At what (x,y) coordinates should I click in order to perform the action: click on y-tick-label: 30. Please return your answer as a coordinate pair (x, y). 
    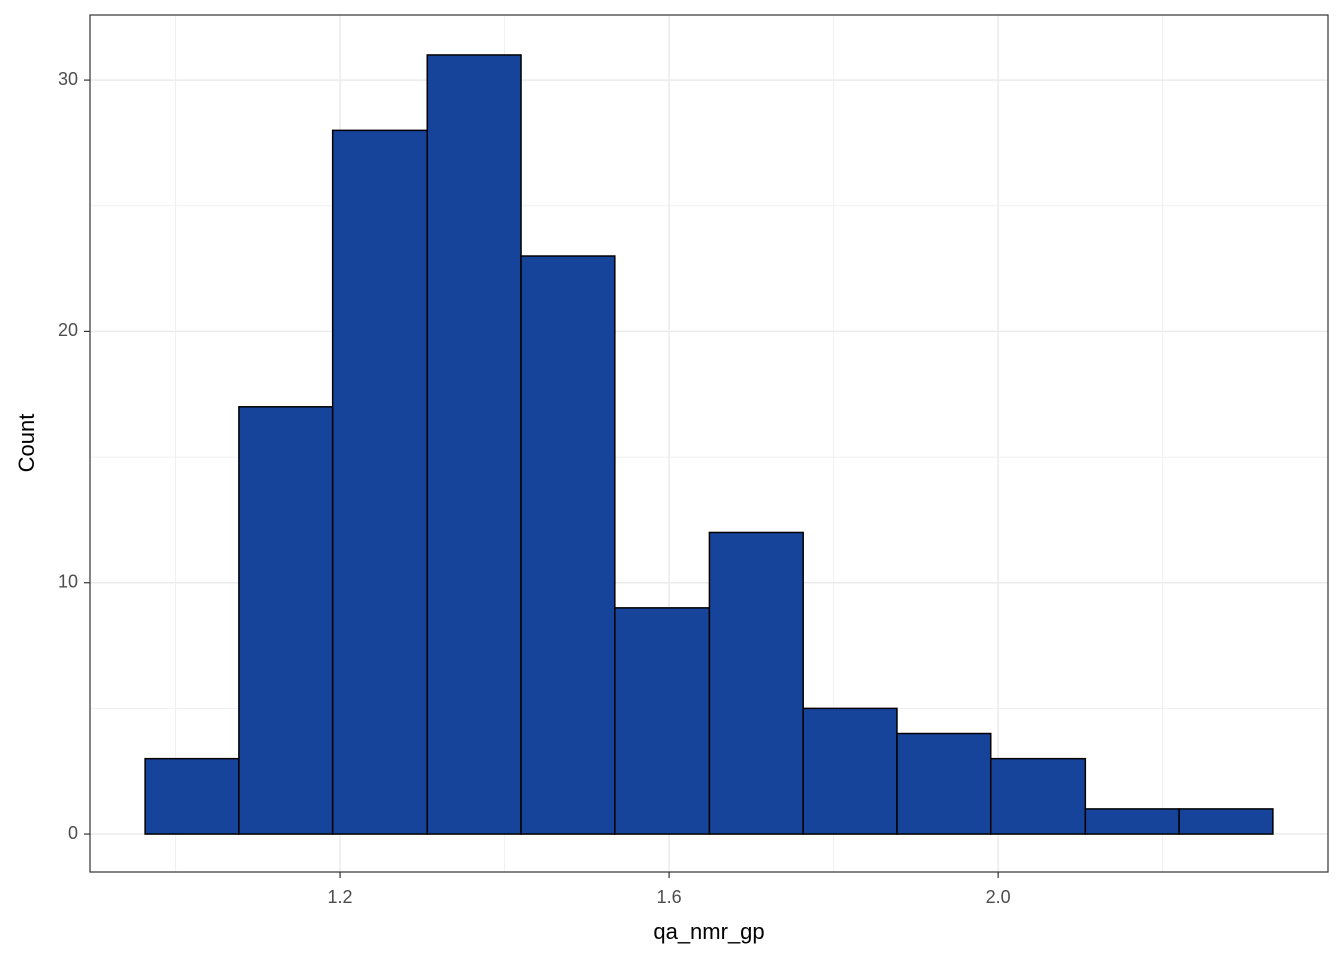
    Looking at the image, I should click on (68, 79).